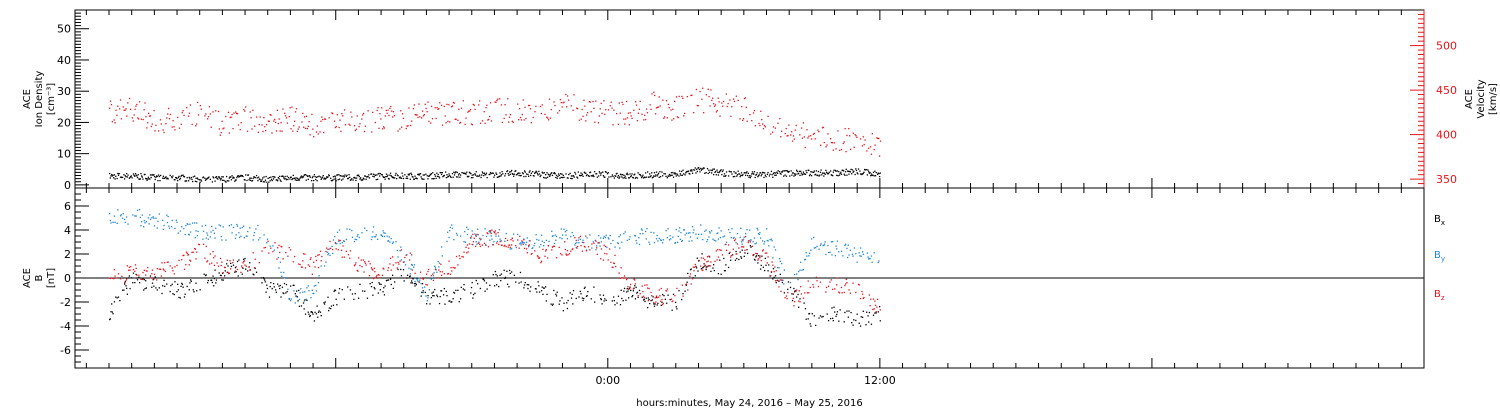 The width and height of the screenshot is (1500, 410). I want to click on left-ylabel-line: [cm⁻³], so click(51, 99).